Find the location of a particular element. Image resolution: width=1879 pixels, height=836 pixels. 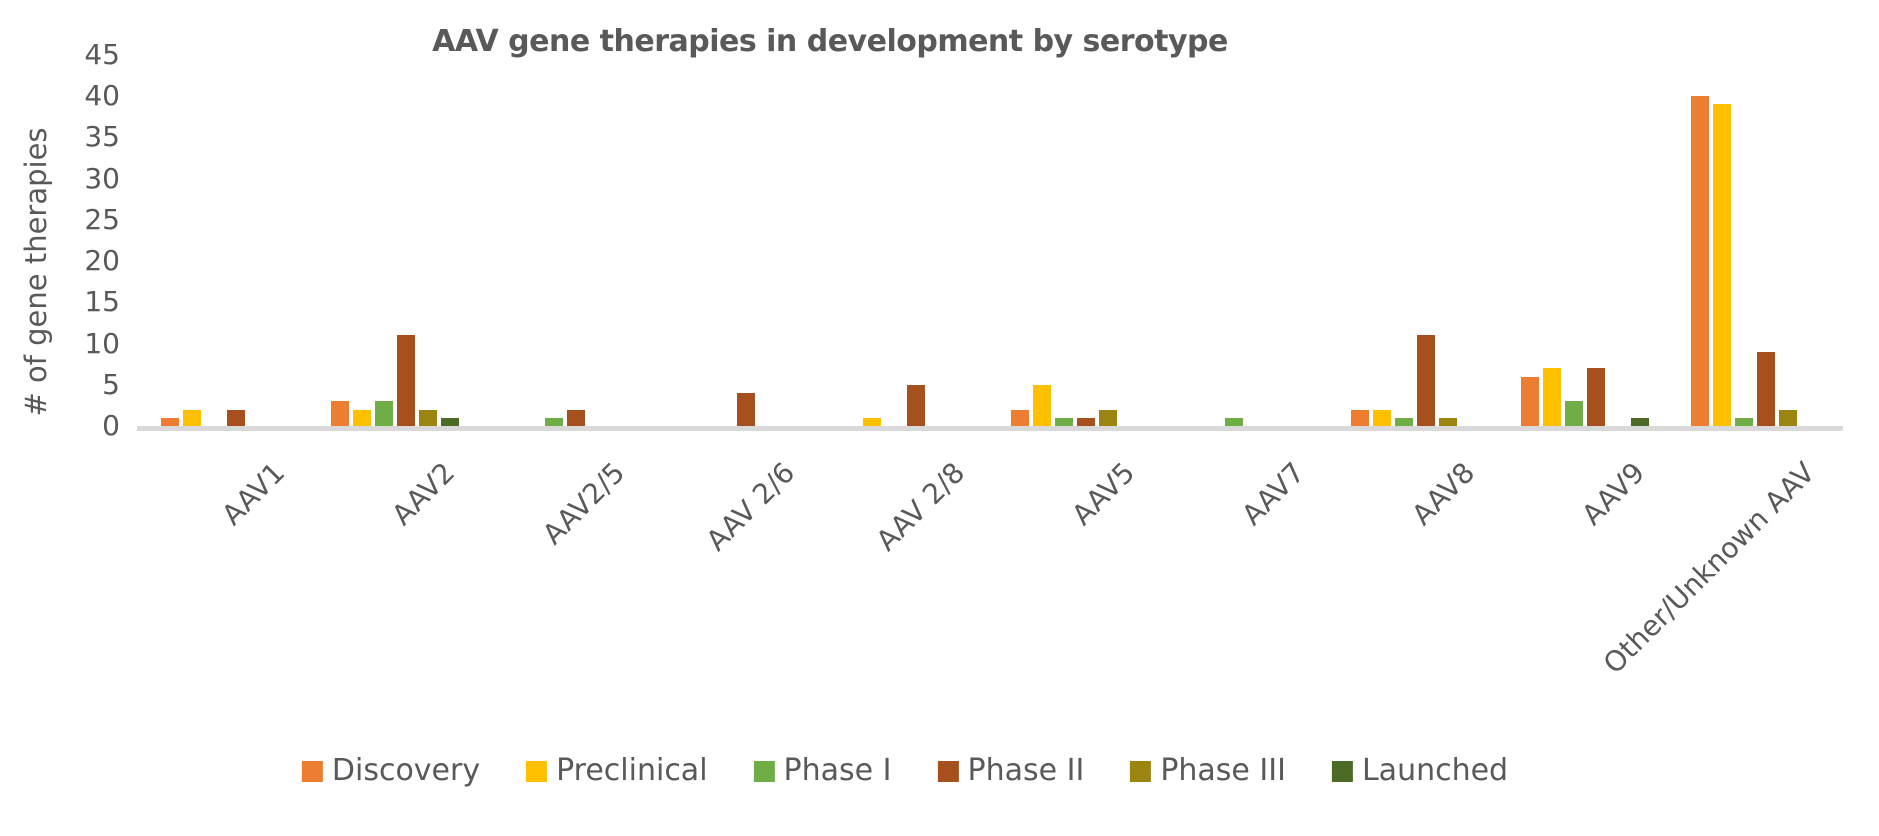

x-axis-label-aav5: AAV5 is located at coordinates (1103, 493).